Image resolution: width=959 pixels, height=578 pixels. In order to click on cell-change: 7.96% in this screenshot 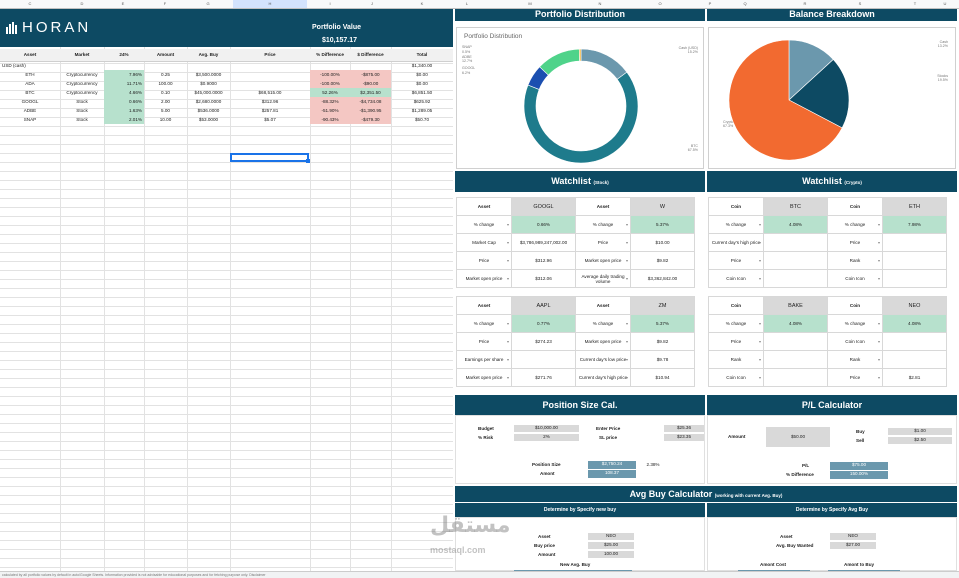, I will do `click(124, 74)`.